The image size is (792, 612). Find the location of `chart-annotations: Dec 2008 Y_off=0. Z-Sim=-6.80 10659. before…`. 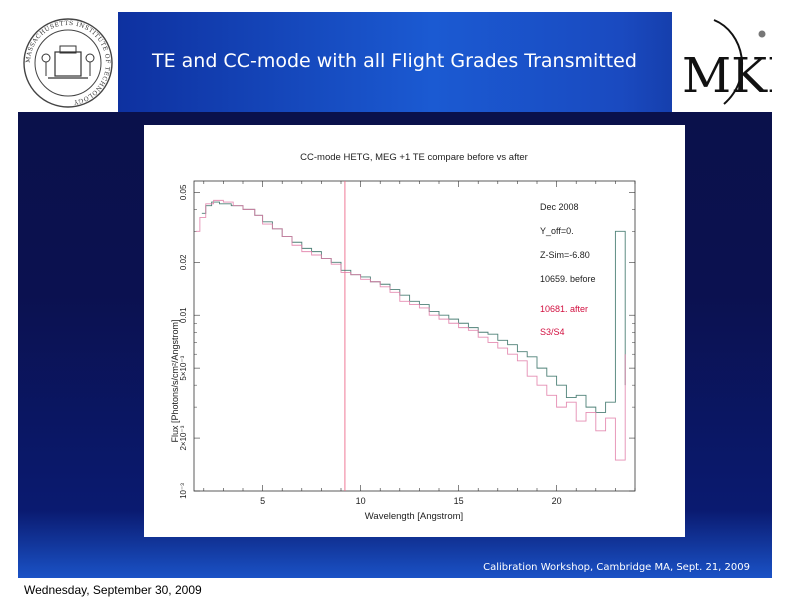

chart-annotations: Dec 2008 Y_off=0. Z-Sim=-6.80 10659. before… is located at coordinates (568, 269).